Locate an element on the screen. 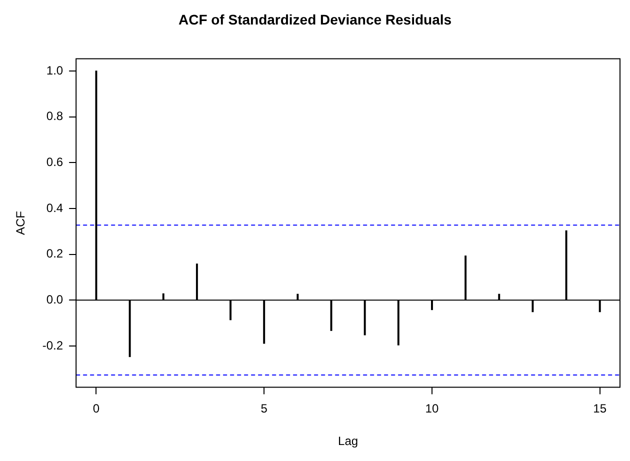 Image resolution: width=630 pixels, height=461 pixels. y-tick-label: 0.0 is located at coordinates (55, 299).